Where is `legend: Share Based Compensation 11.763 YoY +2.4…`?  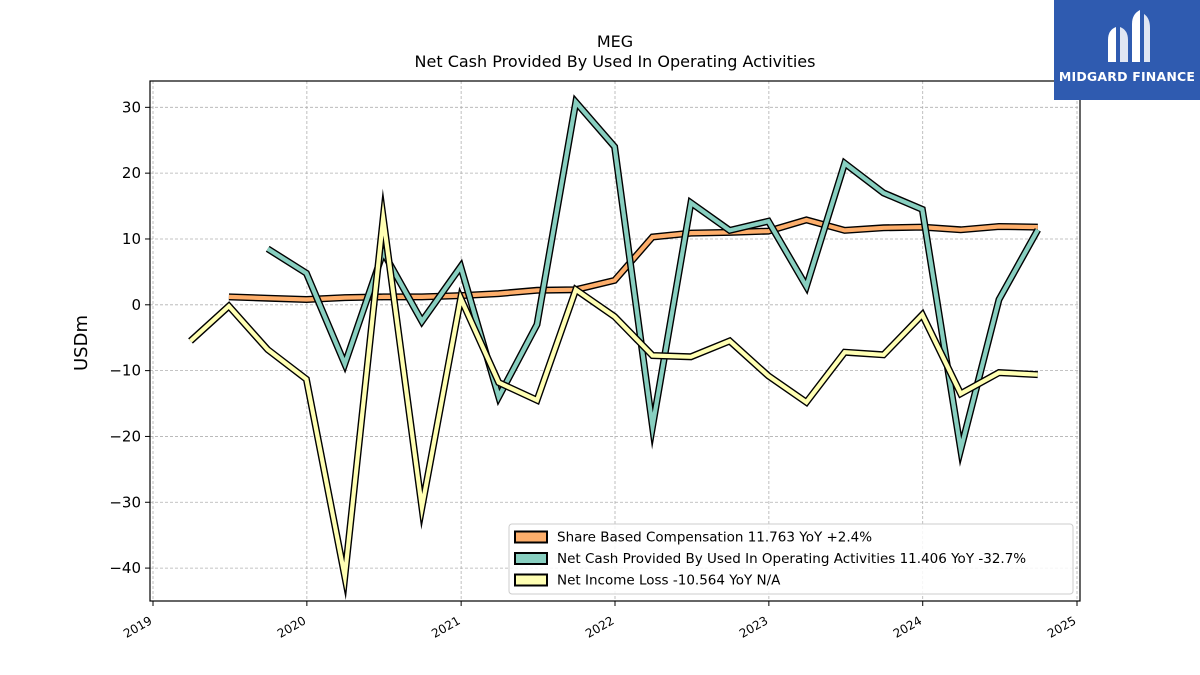 legend: Share Based Compensation 11.763 YoY +2.4… is located at coordinates (791, 559).